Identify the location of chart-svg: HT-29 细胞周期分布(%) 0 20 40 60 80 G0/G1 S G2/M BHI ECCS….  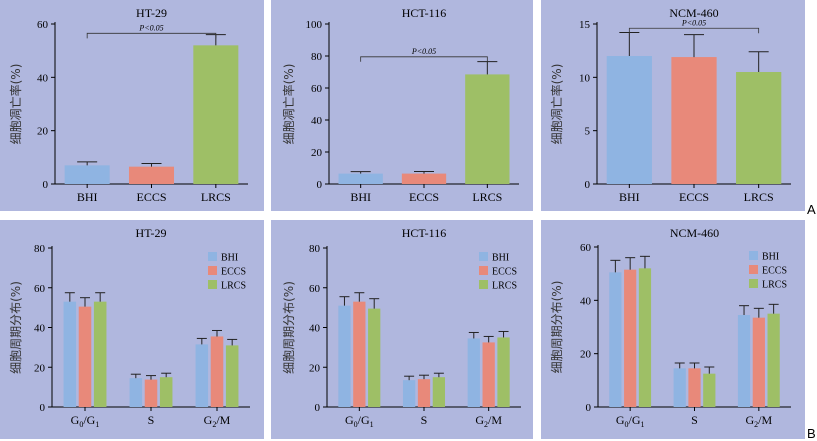
(129, 327).